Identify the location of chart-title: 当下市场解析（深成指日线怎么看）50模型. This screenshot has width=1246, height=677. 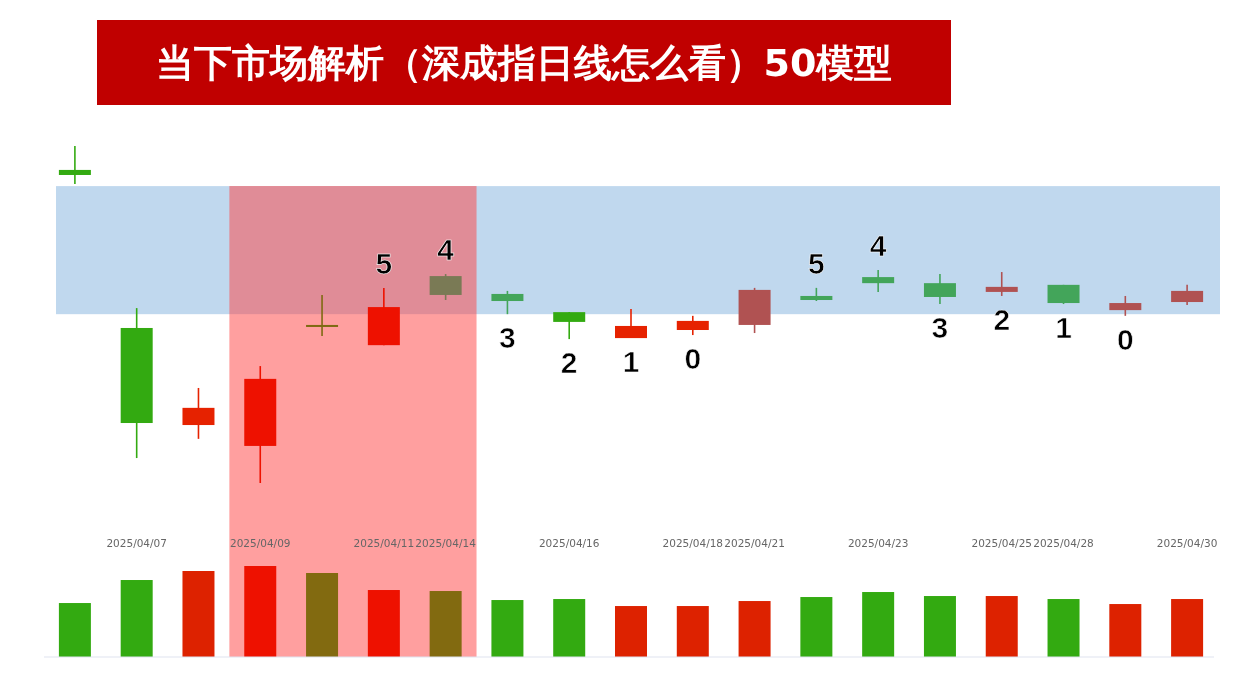
(524, 63).